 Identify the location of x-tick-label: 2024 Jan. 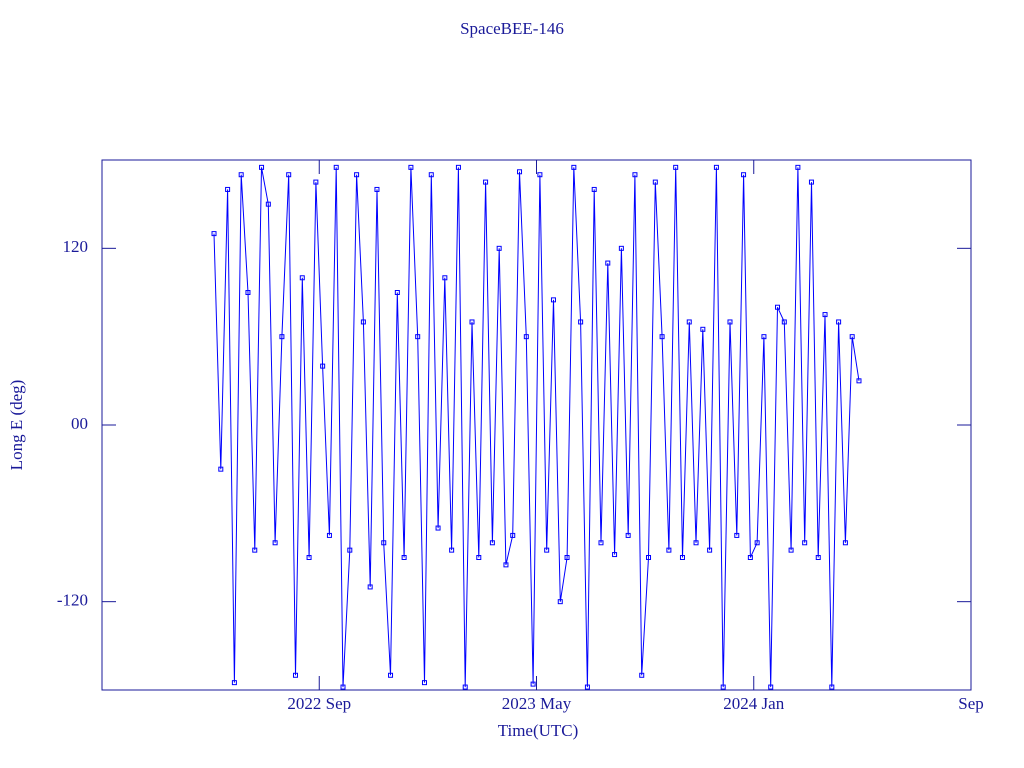
(753, 703).